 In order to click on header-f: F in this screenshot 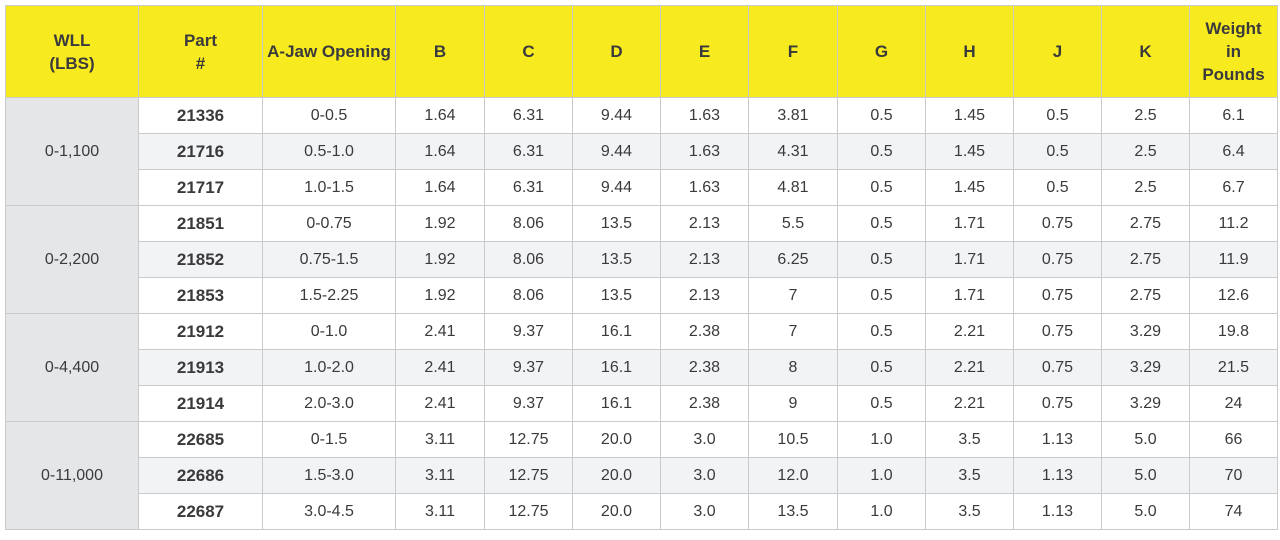, I will do `click(793, 51)`.